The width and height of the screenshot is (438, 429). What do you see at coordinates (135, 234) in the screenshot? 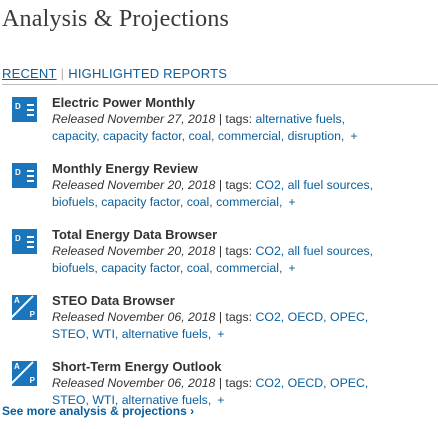
I see `report-title-link: Total Energy Data Browser` at bounding box center [135, 234].